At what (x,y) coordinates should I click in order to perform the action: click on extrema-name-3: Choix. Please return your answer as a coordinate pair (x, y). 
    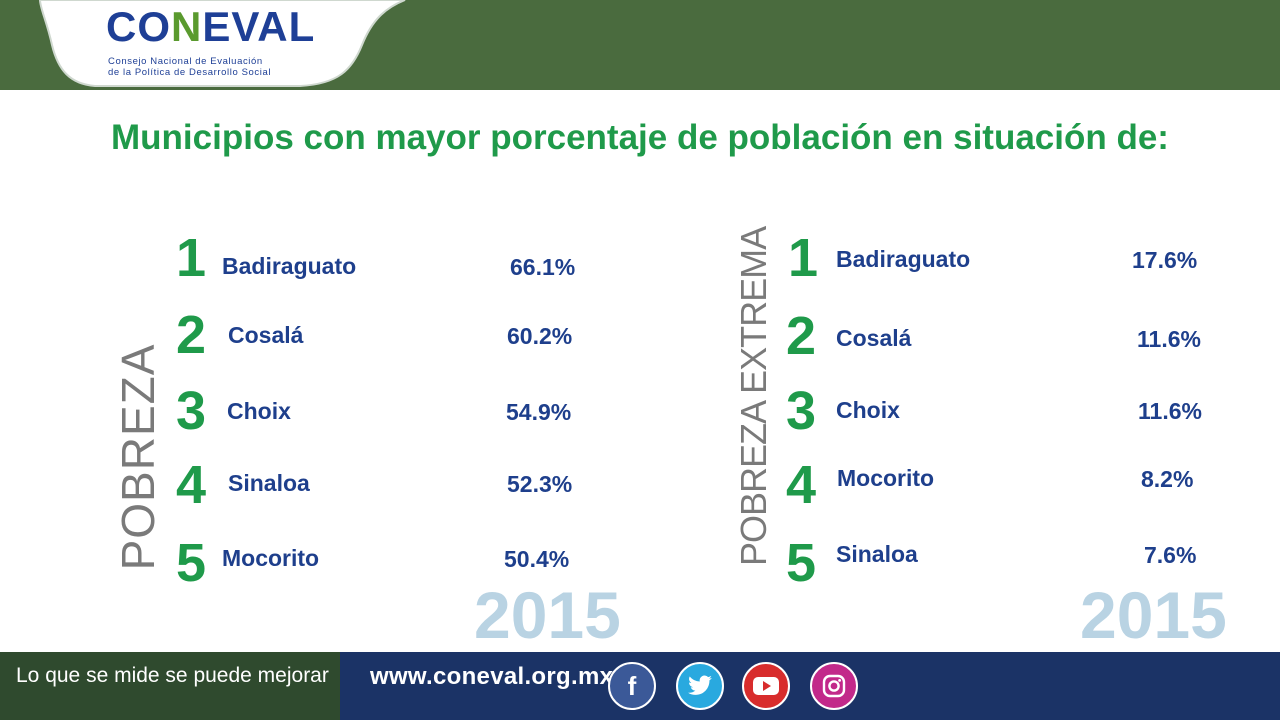
    Looking at the image, I should click on (868, 410).